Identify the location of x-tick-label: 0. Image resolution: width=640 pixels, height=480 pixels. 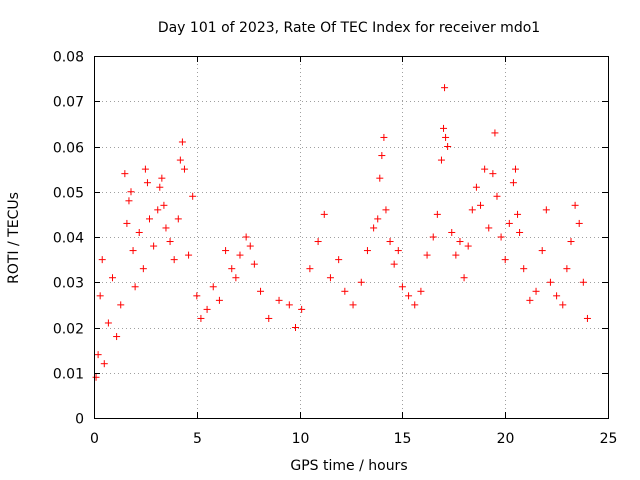
(94, 439).